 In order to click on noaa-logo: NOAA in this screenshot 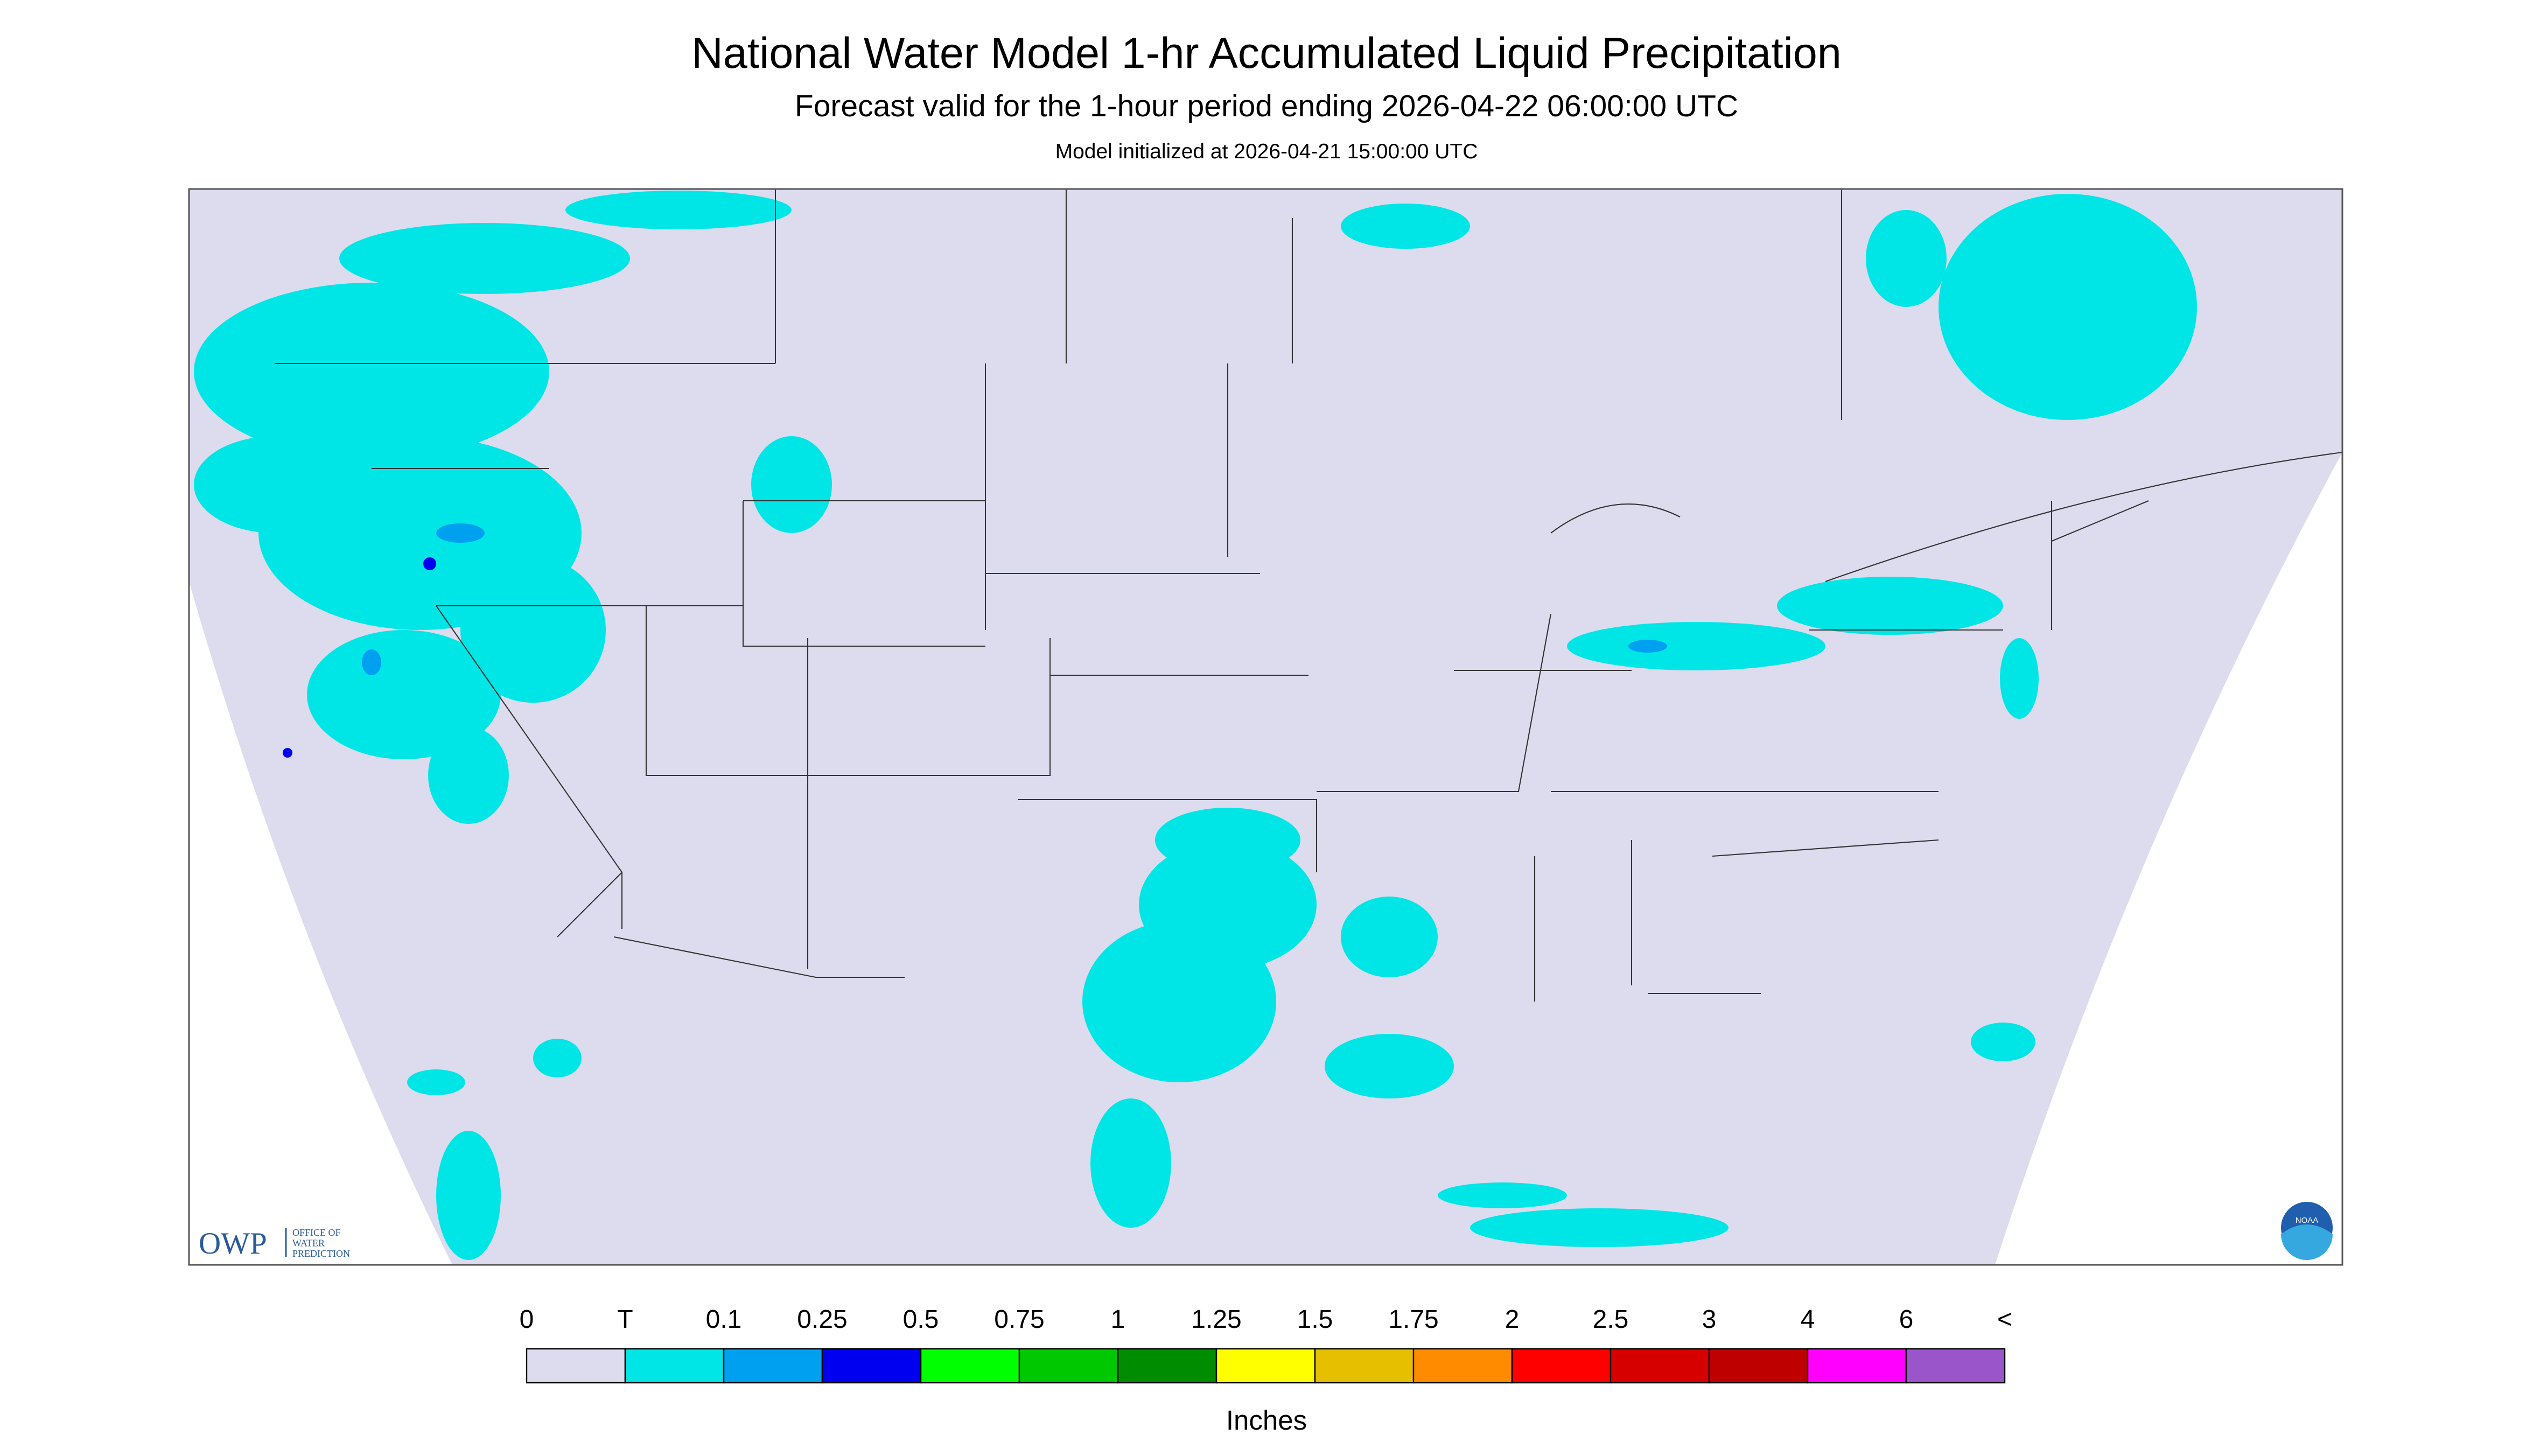, I will do `click(2307, 1231)`.